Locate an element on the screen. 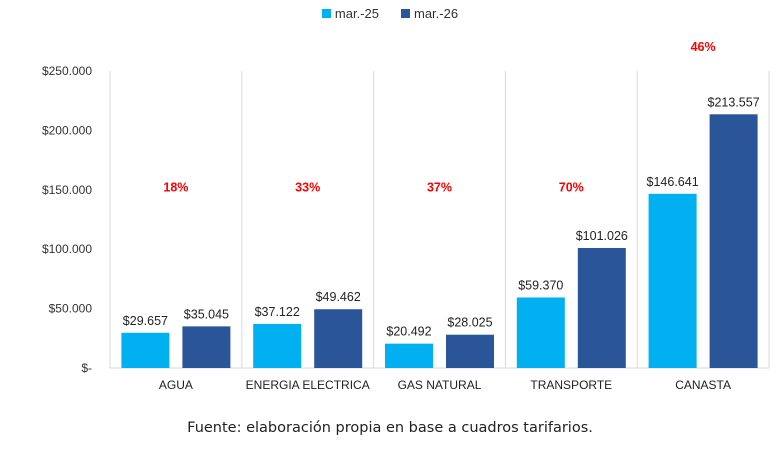 Image resolution: width=780 pixels, height=454 pixels. legend-item-mar-25: mar.-25 is located at coordinates (350, 13).